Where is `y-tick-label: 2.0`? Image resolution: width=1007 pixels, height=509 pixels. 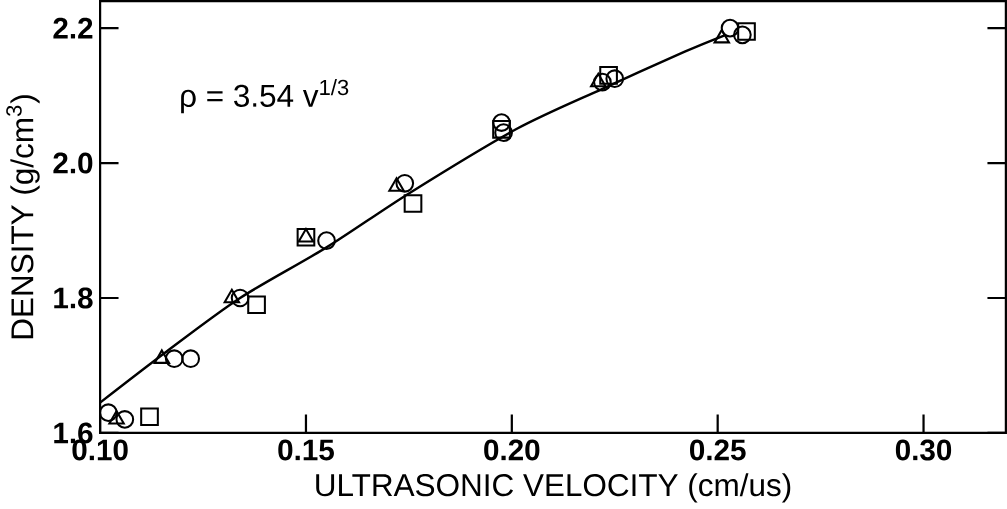
y-tick-label: 2.0 is located at coordinates (73, 163).